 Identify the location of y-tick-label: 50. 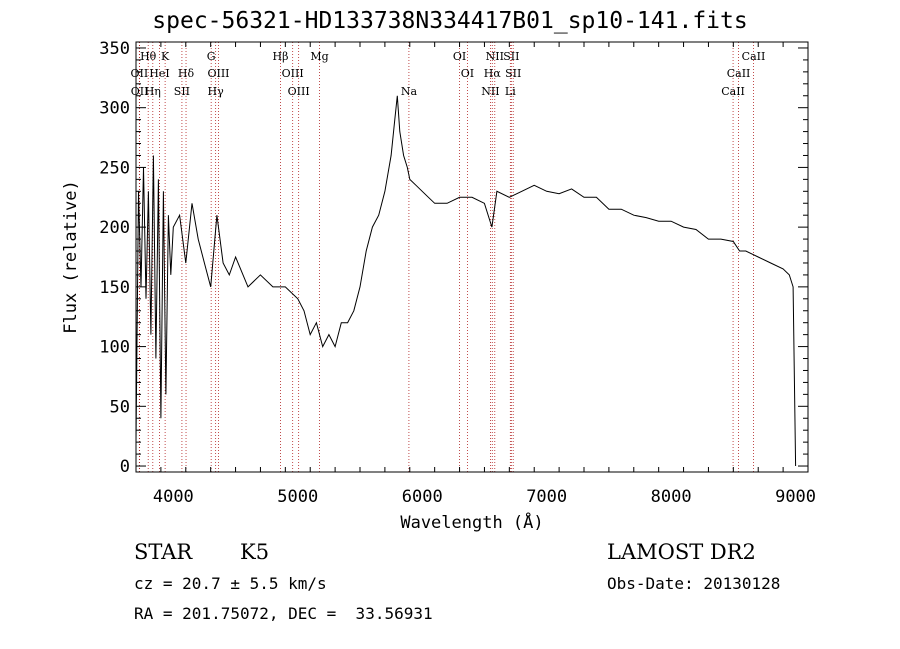
(120, 407).